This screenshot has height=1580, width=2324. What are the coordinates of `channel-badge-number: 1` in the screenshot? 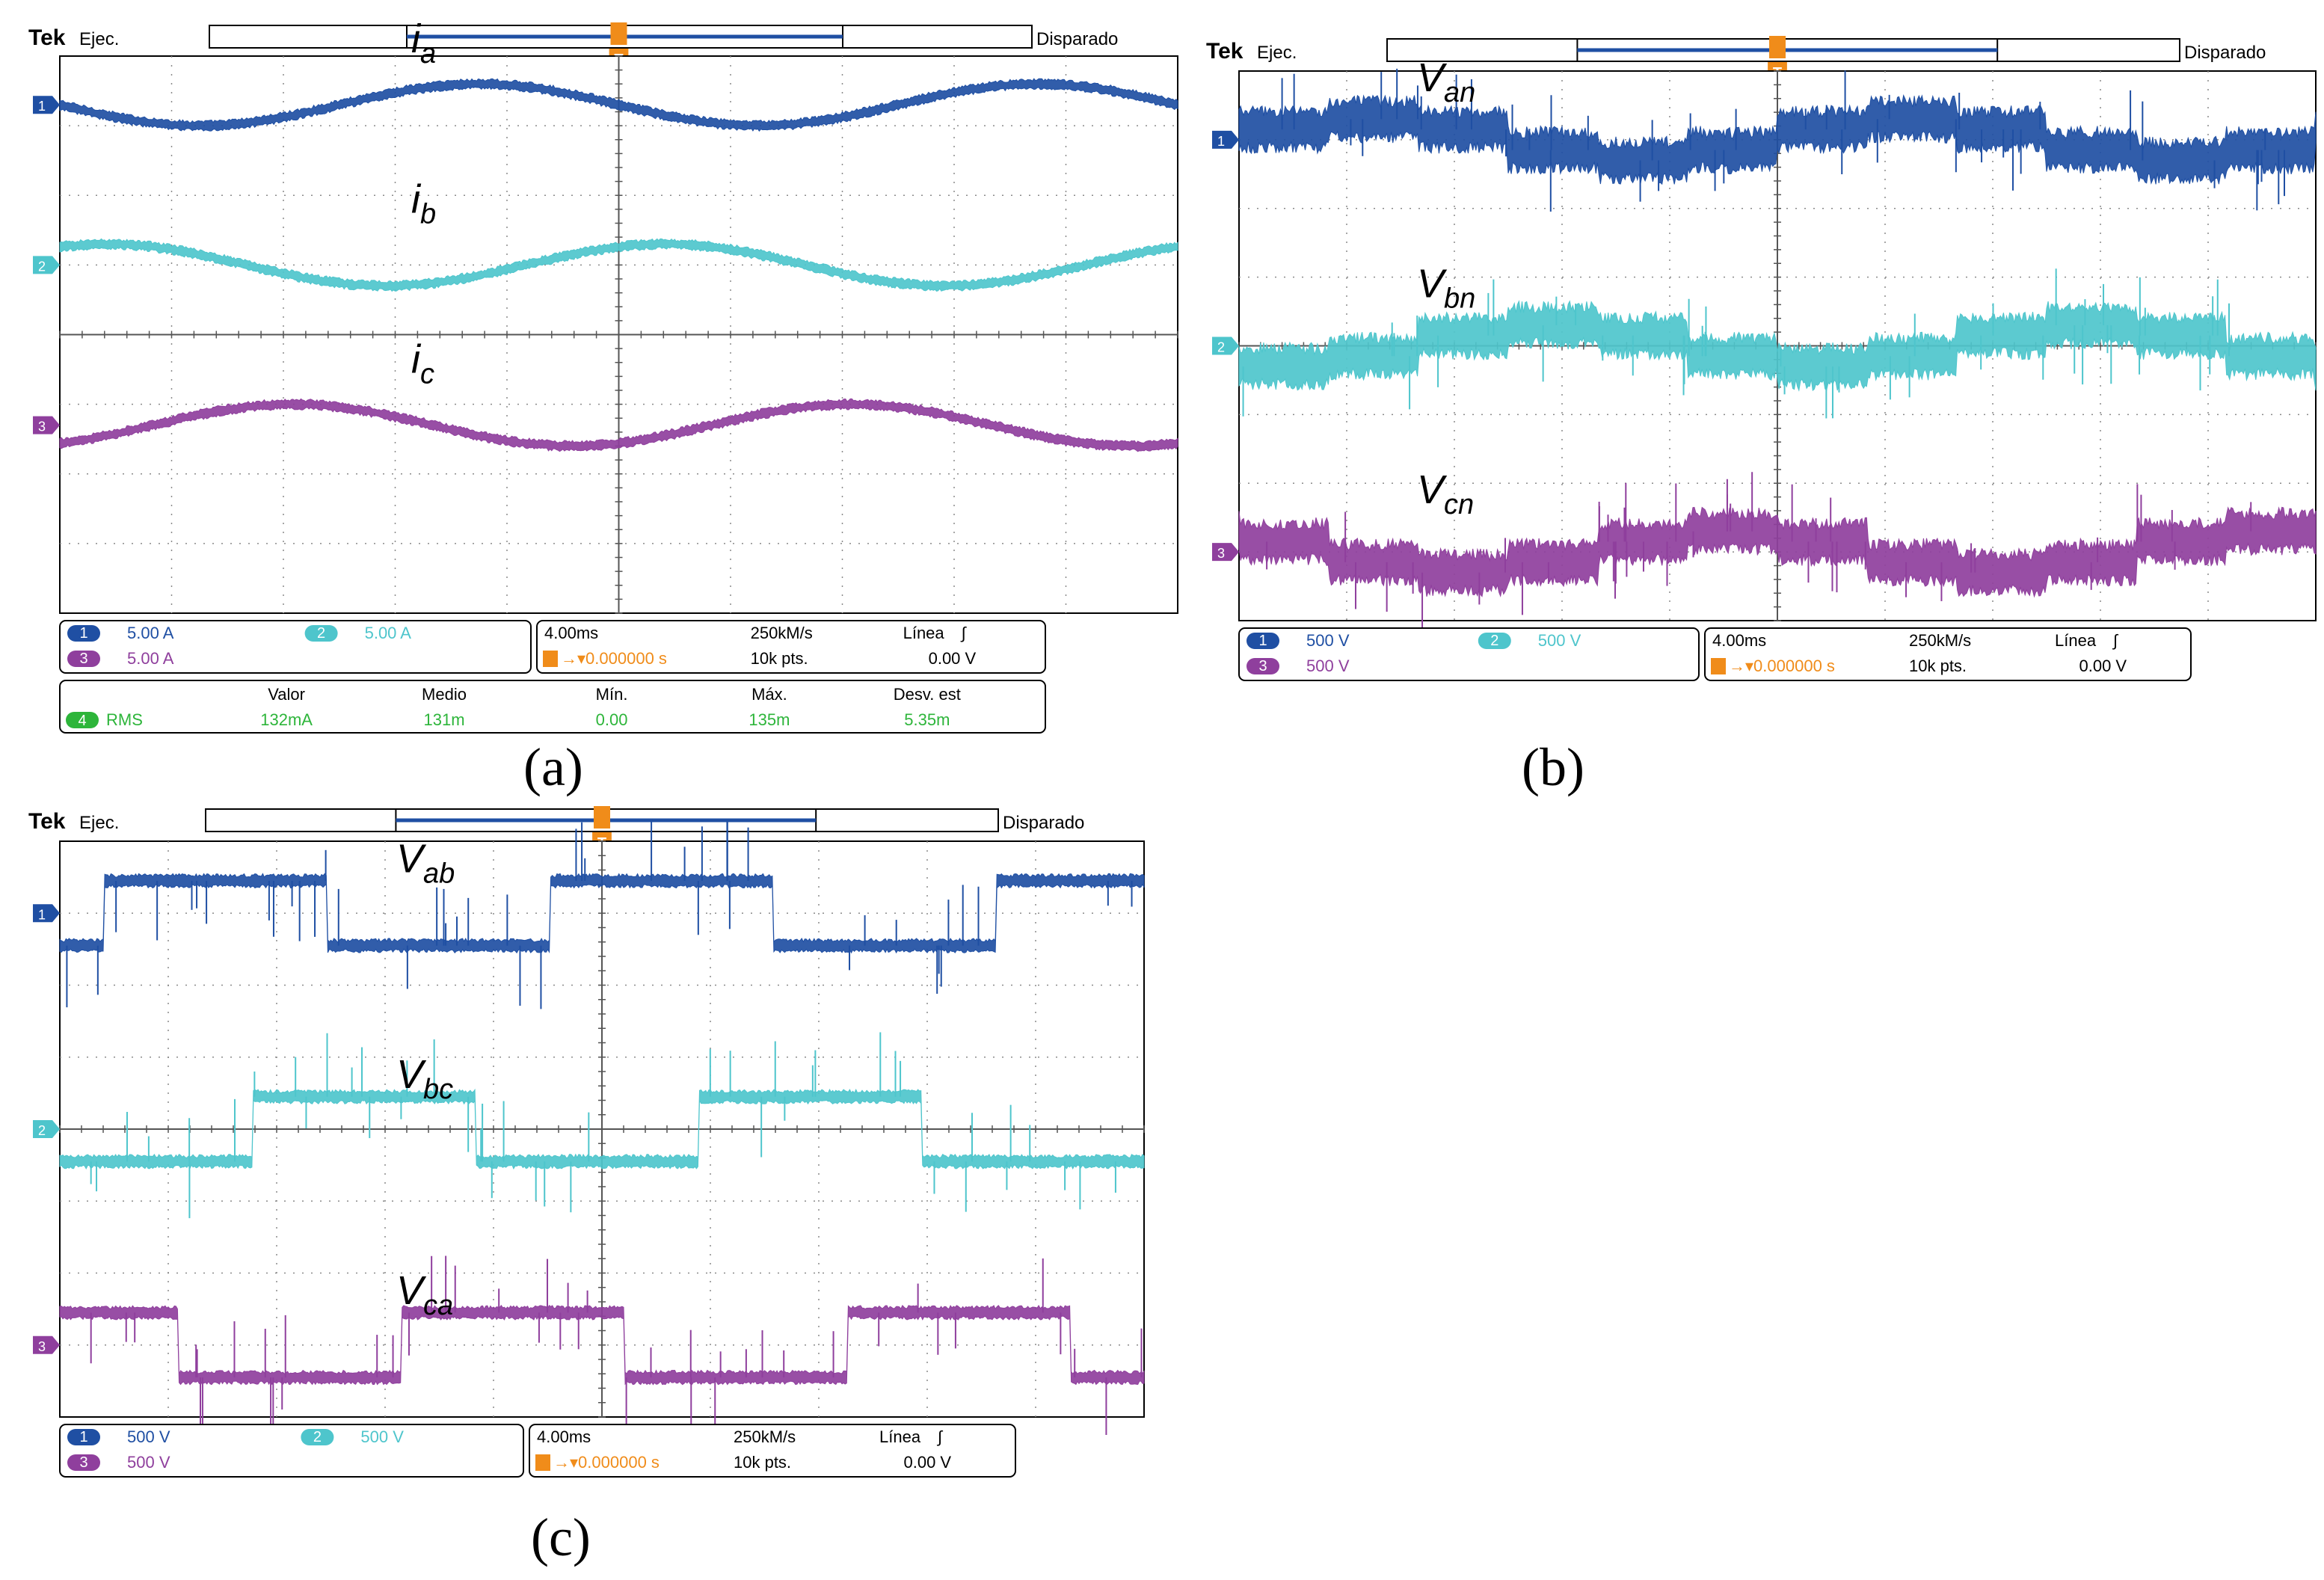 It's located at (83, 634).